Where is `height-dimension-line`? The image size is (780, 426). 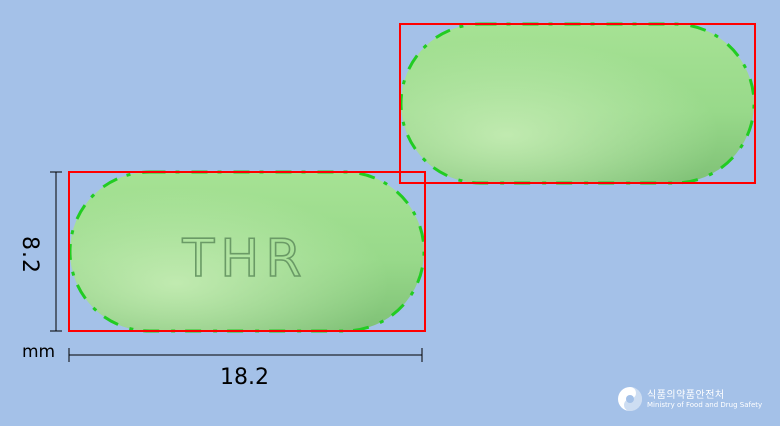 height-dimension-line is located at coordinates (56, 251).